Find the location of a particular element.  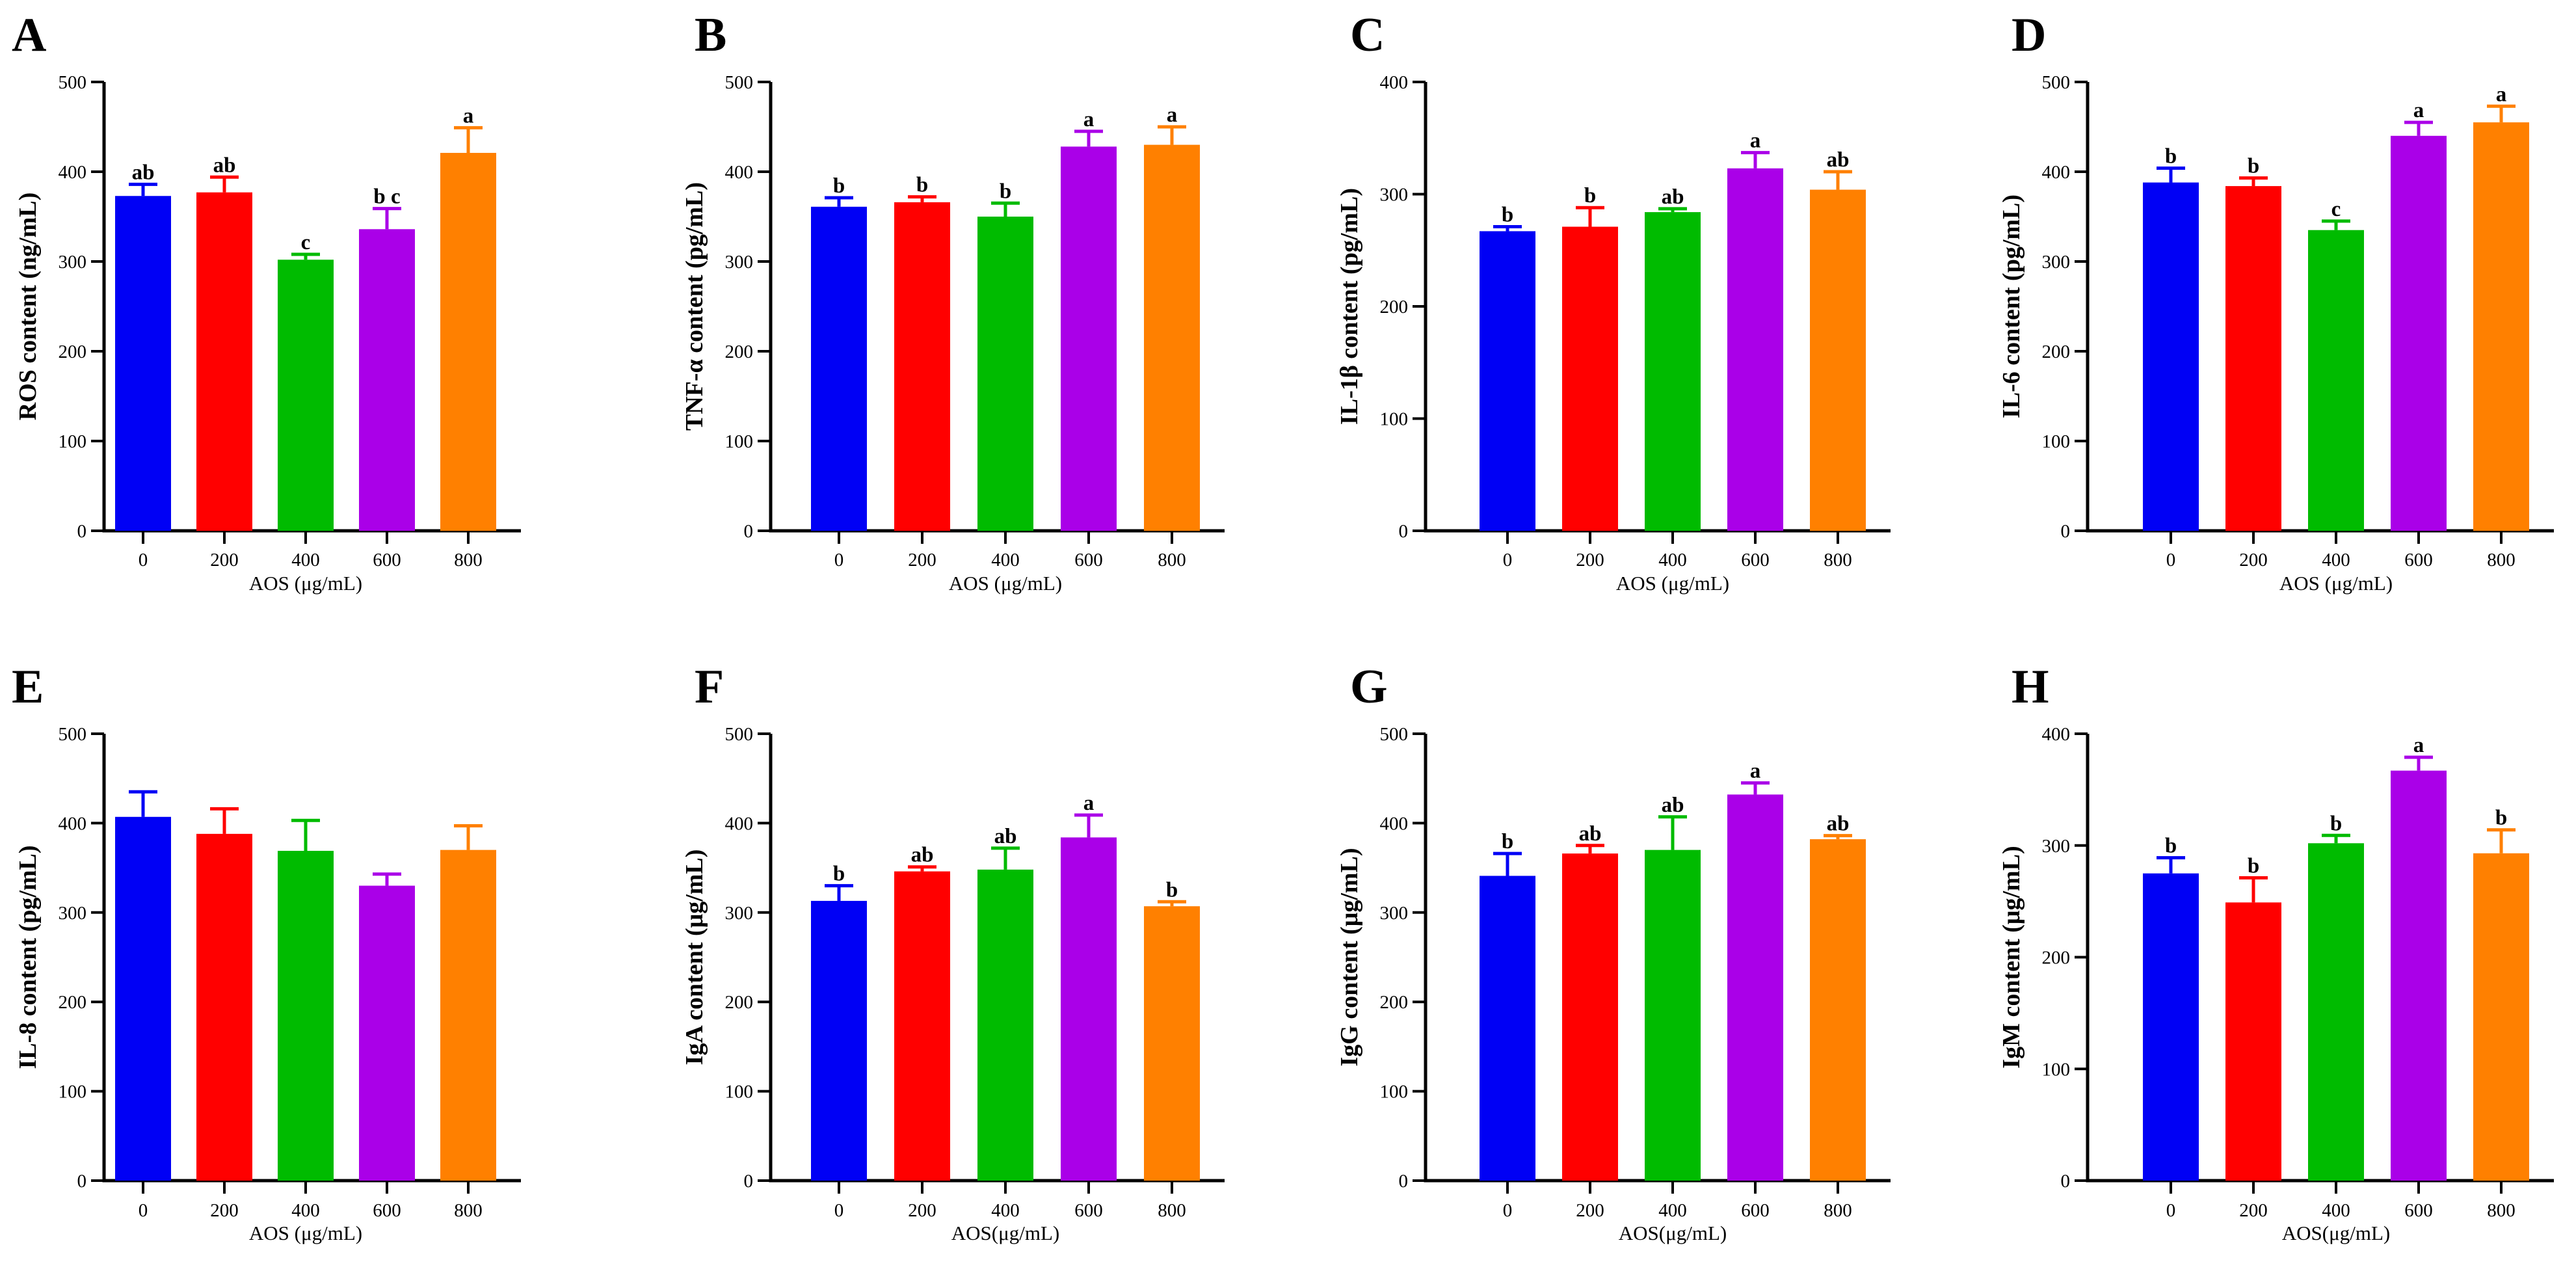

chart-e-y-tick-label: 100 is located at coordinates (73, 1092).